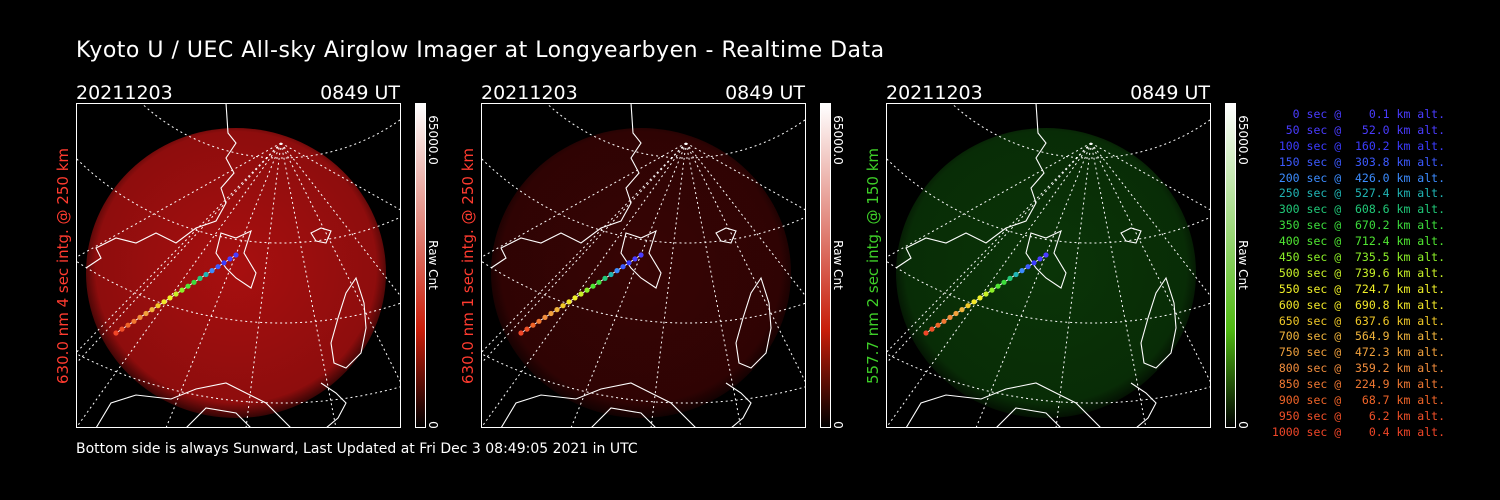 The image size is (1500, 500). I want to click on legend-item: 350 sec @ 670.2 km alt., so click(1358, 225).